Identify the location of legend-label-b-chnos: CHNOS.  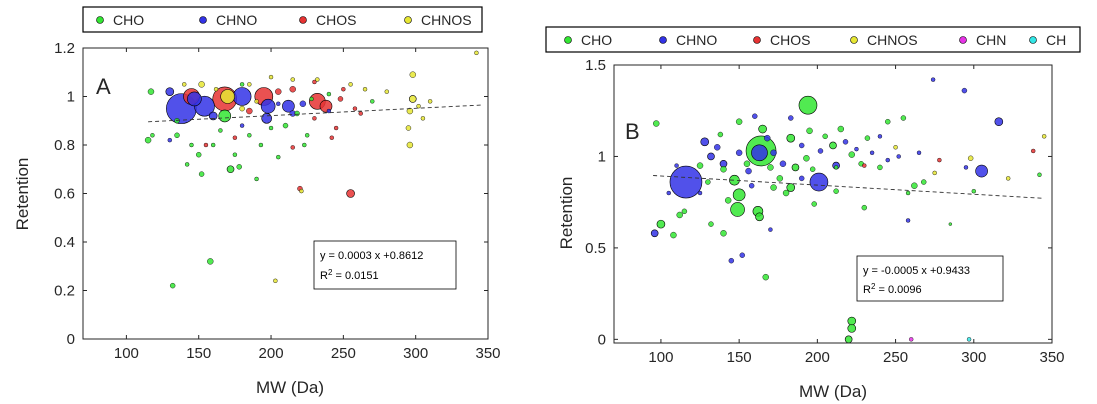
(892, 40).